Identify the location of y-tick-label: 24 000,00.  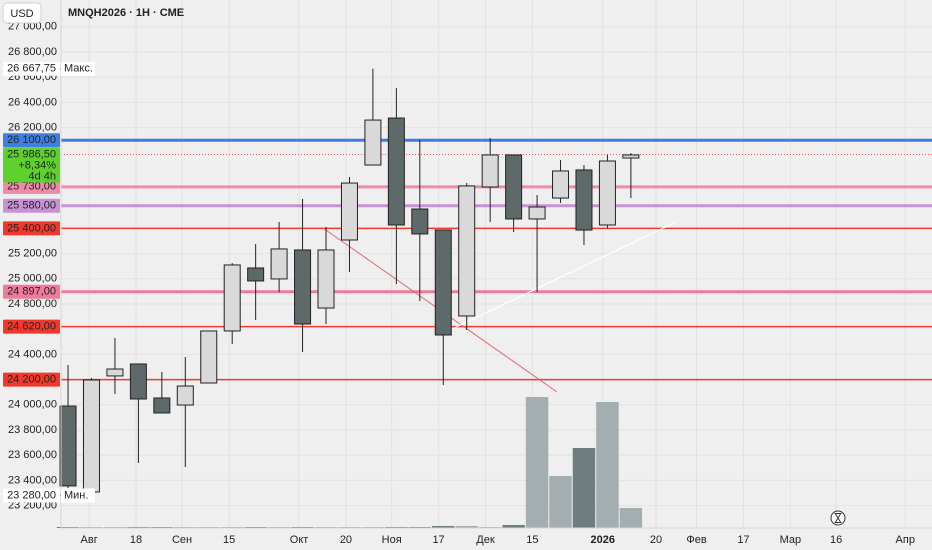
(32, 405).